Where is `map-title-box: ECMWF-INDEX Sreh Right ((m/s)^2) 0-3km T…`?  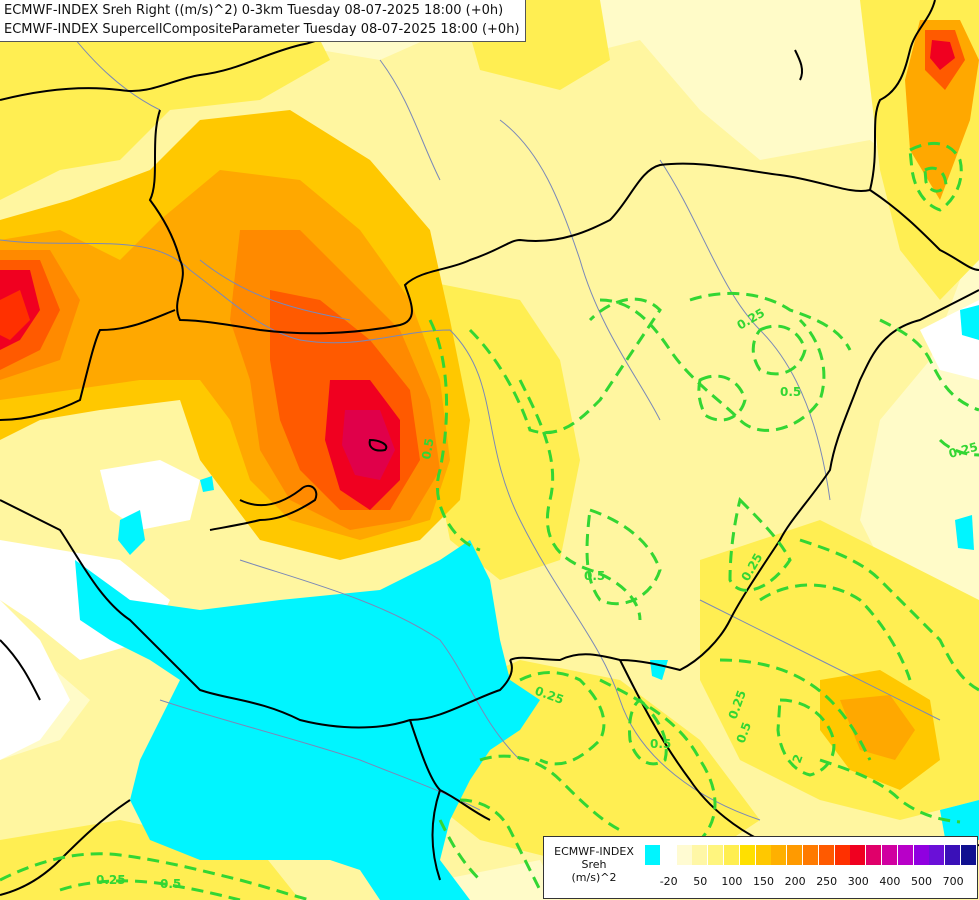 map-title-box: ECMWF-INDEX Sreh Right ((m/s)^2) 0-3km T… is located at coordinates (263, 21).